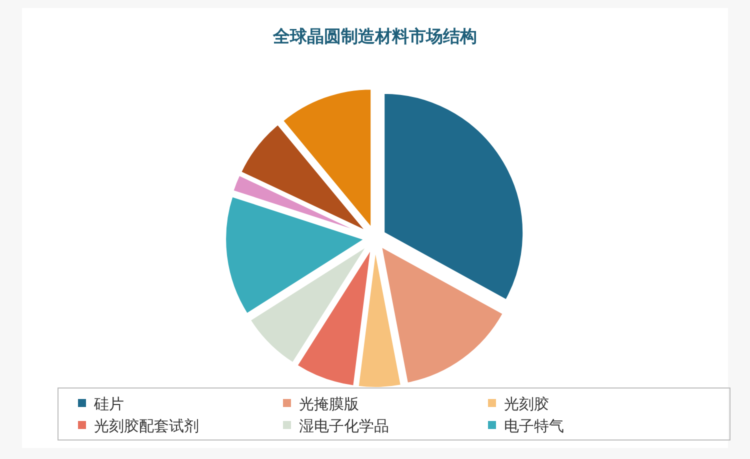 This screenshot has width=750, height=459. What do you see at coordinates (344, 426) in the screenshot?
I see `legend-label: 湿电子化学品` at bounding box center [344, 426].